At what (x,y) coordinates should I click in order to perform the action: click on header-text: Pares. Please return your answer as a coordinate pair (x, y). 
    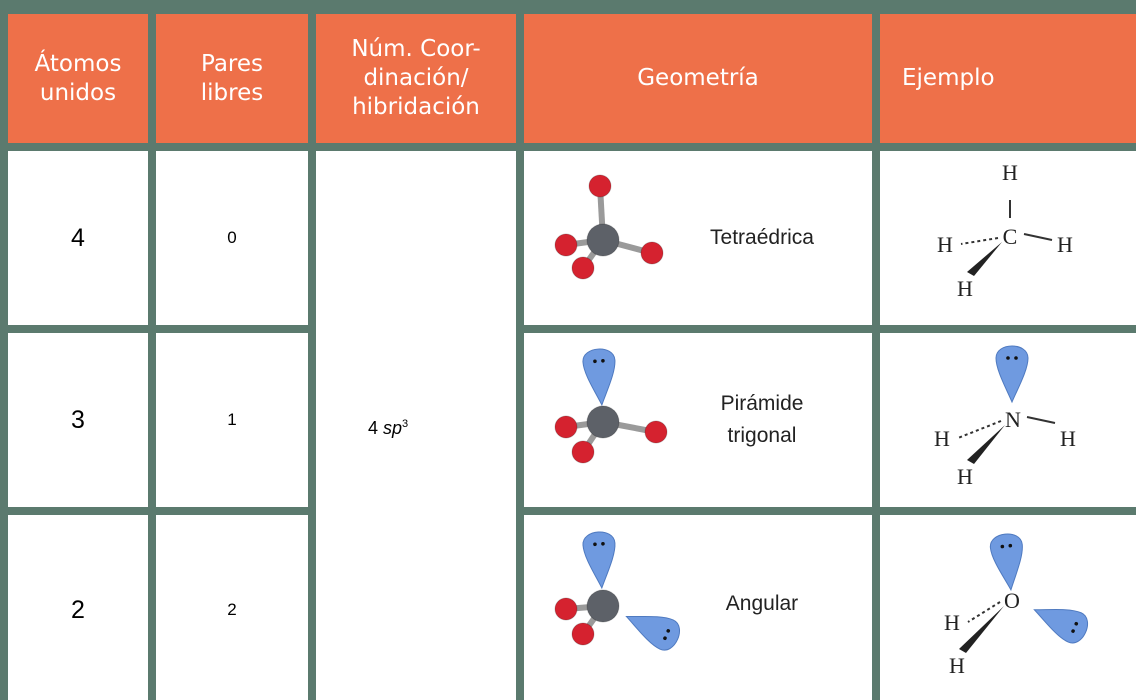
    Looking at the image, I should click on (231, 63).